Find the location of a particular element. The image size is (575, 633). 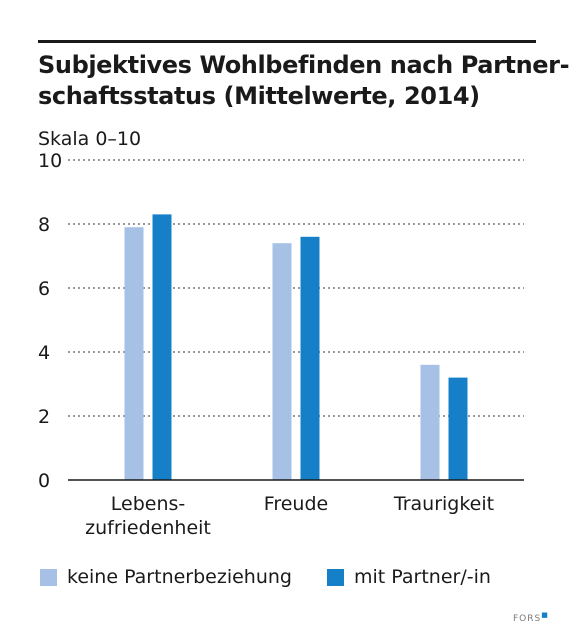

y-tick-label: 2 is located at coordinates (44, 417).